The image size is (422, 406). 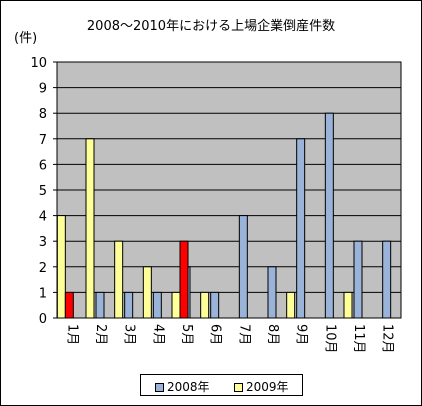 I want to click on x-tick-label: 9月, so click(x=301, y=334).